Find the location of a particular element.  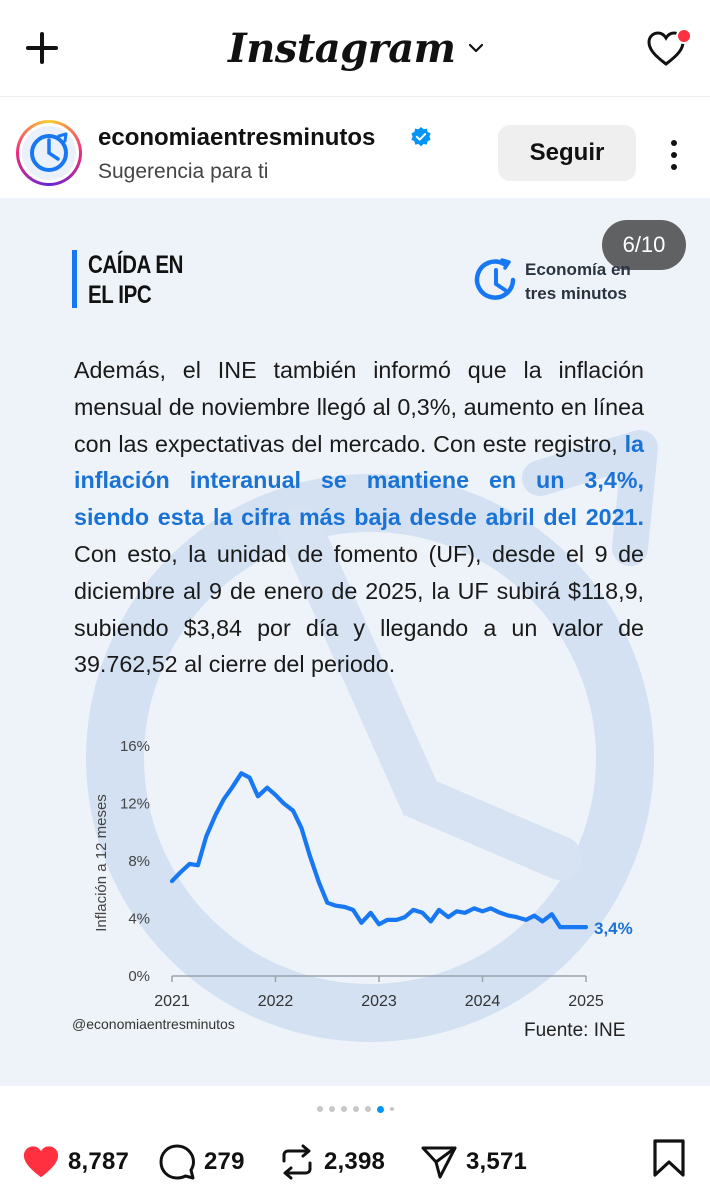

send-icon is located at coordinates (439, 1162).